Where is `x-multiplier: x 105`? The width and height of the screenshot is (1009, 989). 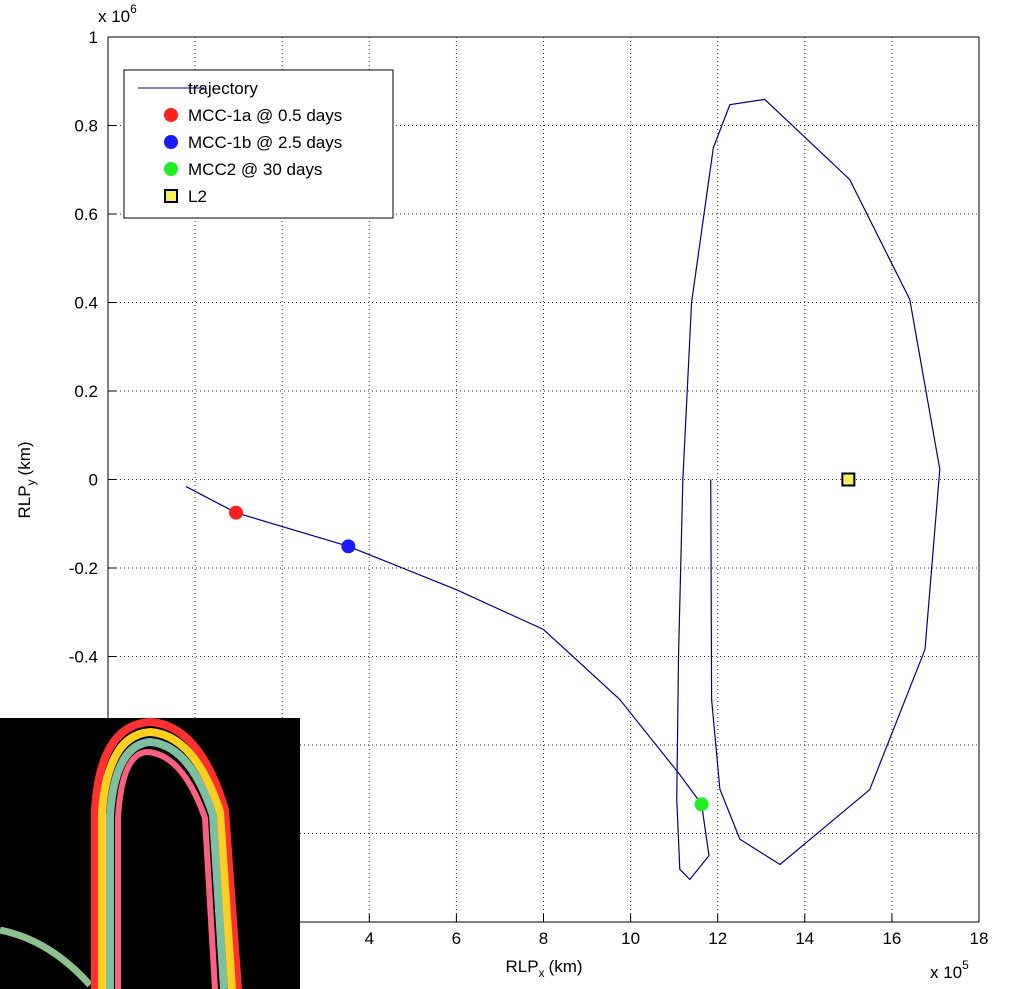
x-multiplier: x 105 is located at coordinates (949, 970).